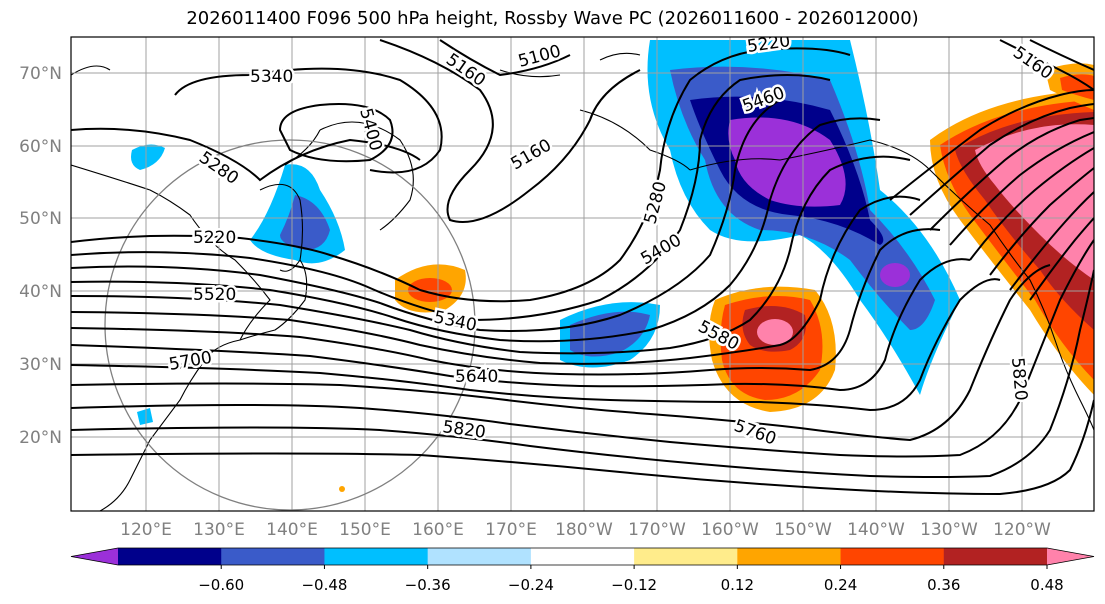 The width and height of the screenshot is (1105, 604). I want to click on lon-label: 160°W, so click(730, 530).